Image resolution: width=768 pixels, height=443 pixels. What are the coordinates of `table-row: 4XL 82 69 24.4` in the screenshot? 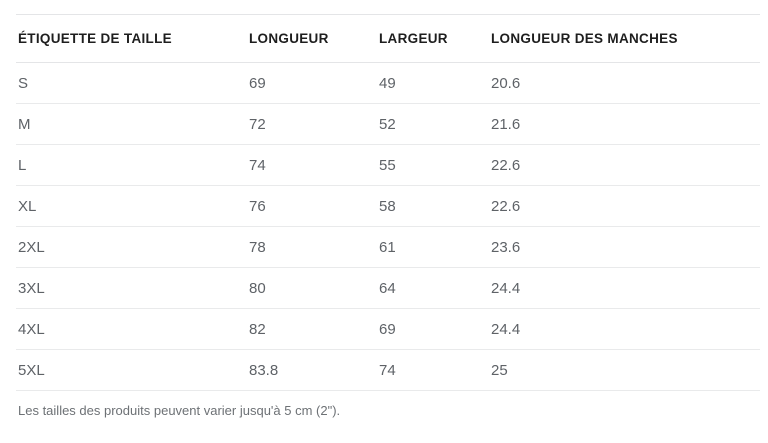 It's located at (388, 329).